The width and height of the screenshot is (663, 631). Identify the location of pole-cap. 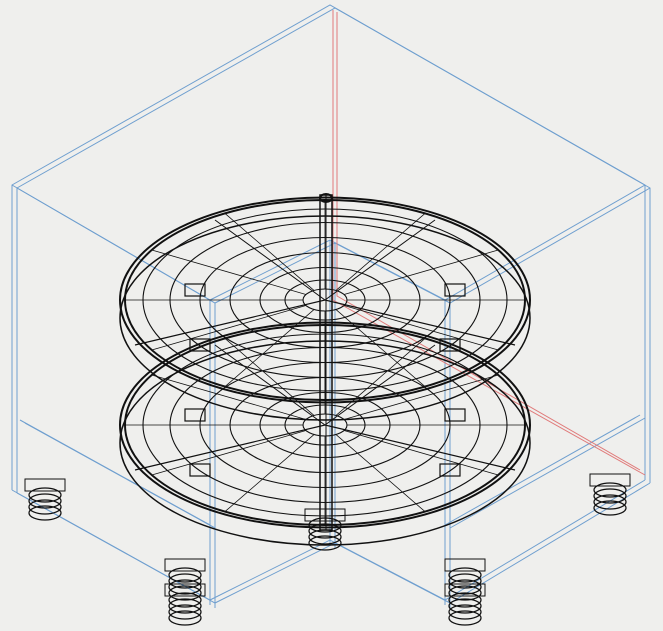
(326, 198).